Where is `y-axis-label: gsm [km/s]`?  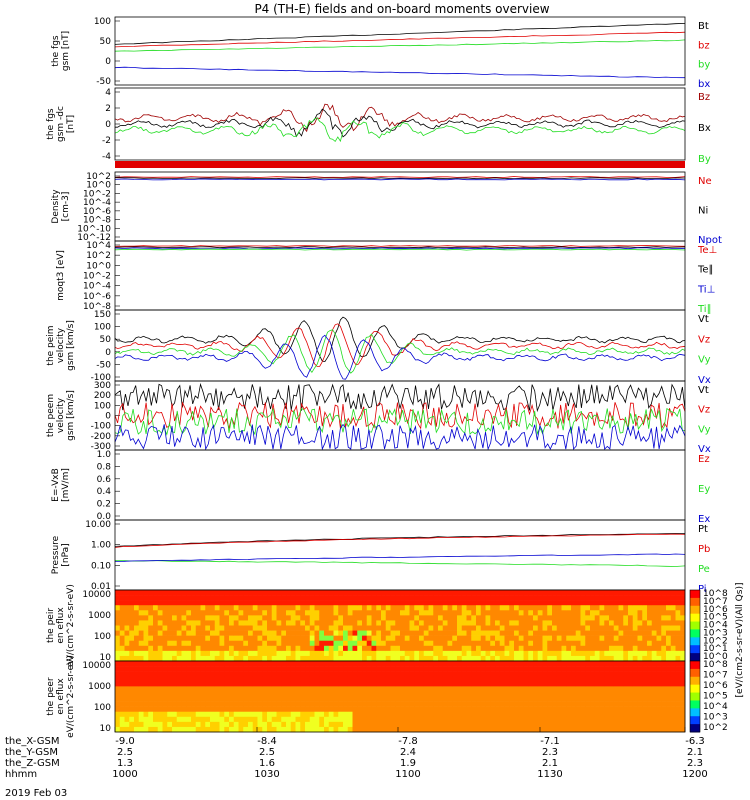
y-axis-label: gsm [km/s] is located at coordinates (71, 415).